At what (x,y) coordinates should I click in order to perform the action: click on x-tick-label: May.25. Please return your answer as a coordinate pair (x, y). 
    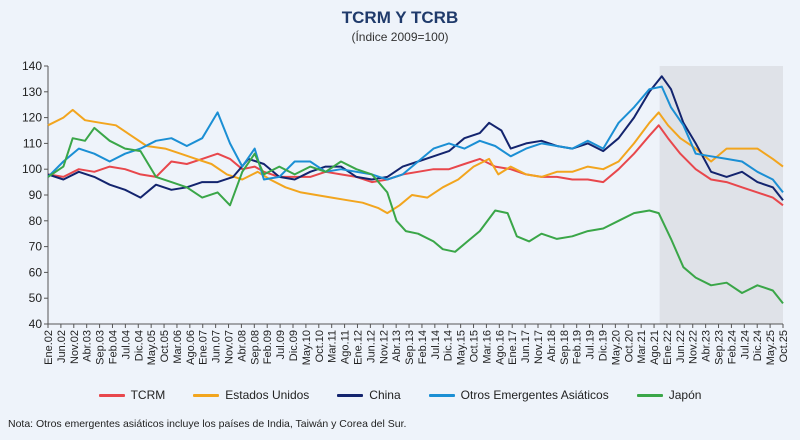
    Looking at the image, I should click on (771, 347).